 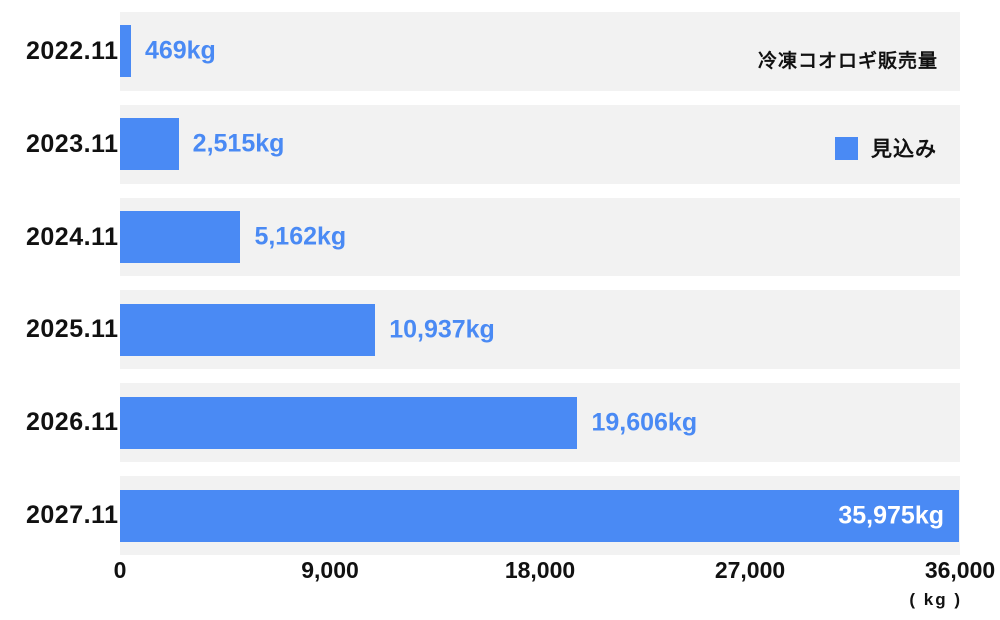 What do you see at coordinates (540, 51) in the screenshot?
I see `row-band: 469kg` at bounding box center [540, 51].